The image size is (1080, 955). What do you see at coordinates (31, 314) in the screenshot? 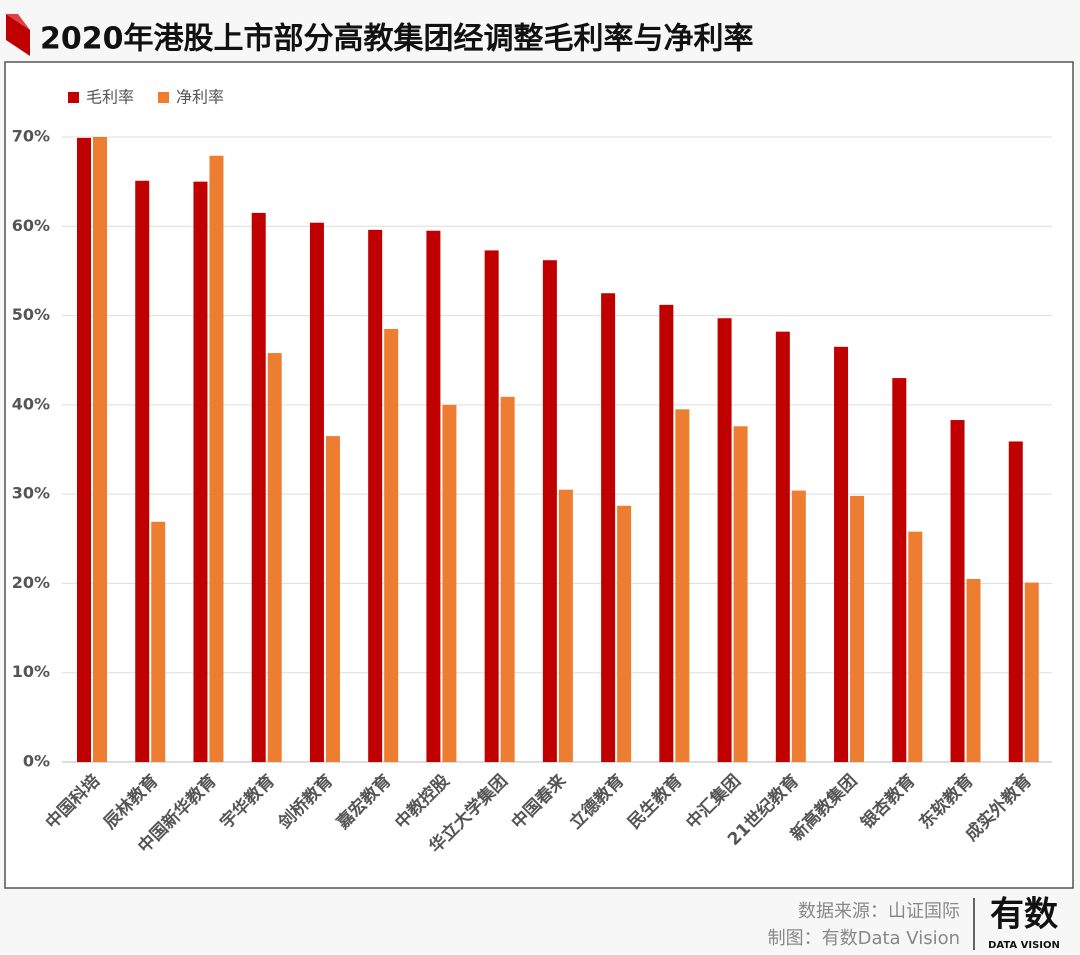
I see `y-tick-label: 50%` at bounding box center [31, 314].